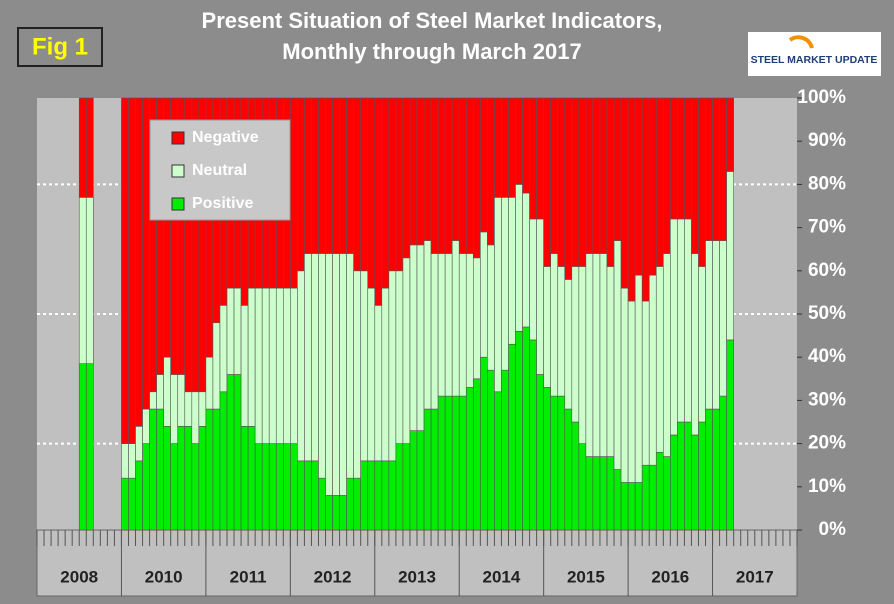 The height and width of the screenshot is (604, 894). I want to click on legend-swatch, so click(178, 204).